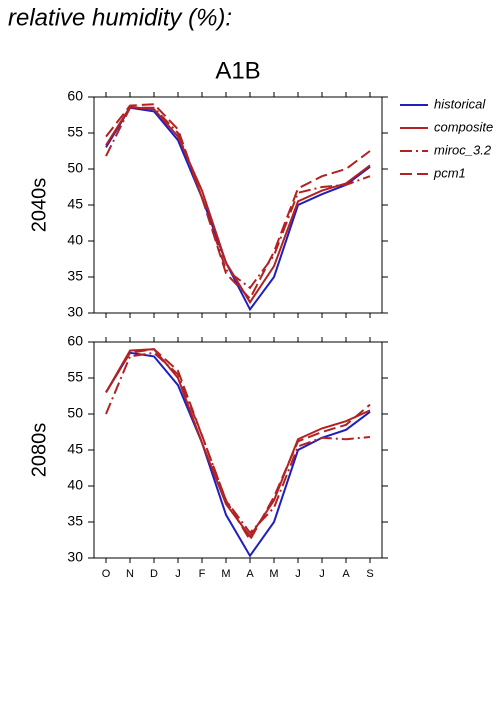 The image size is (501, 709). Describe the element at coordinates (202, 574) in the screenshot. I see `x-tick-label: F` at that location.